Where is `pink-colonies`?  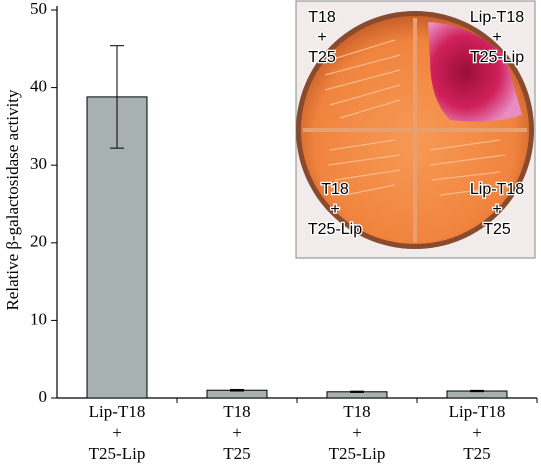
pink-colonies is located at coordinates (475, 72).